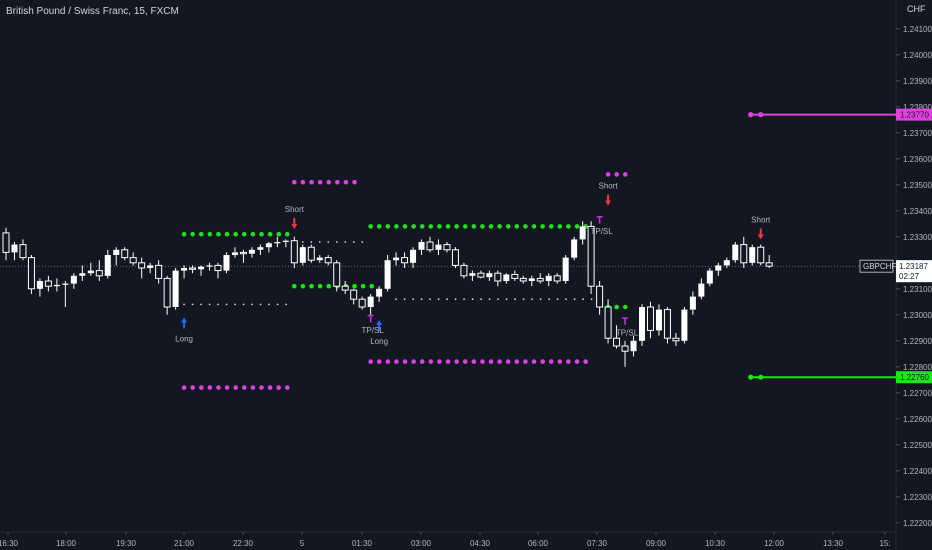  Describe the element at coordinates (917, 471) in the screenshot. I see `y-tick-label: 1.22400` at that location.